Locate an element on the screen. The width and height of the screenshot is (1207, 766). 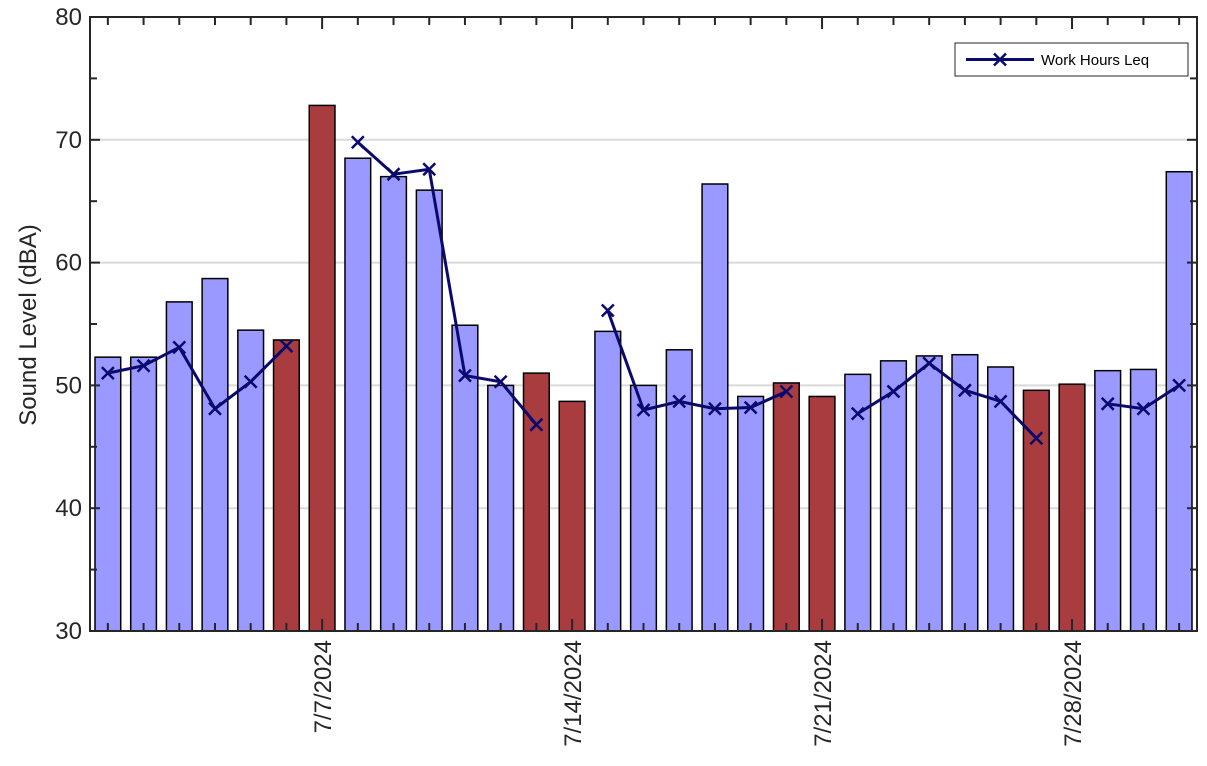
y-tick-label: 50 is located at coordinates (68, 385).